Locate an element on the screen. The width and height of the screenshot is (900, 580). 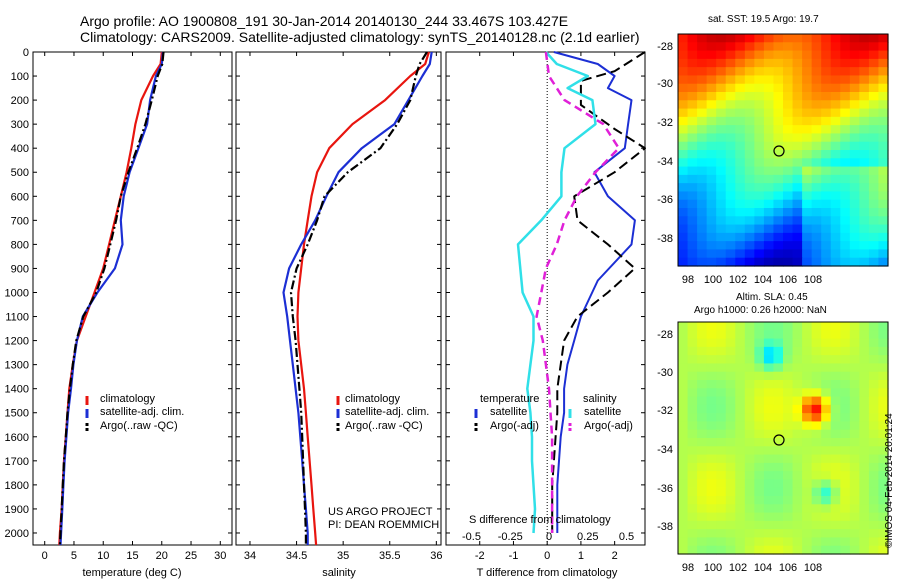
sla-map-title-1: Altim. SLA: 0.45 is located at coordinates (772, 297).